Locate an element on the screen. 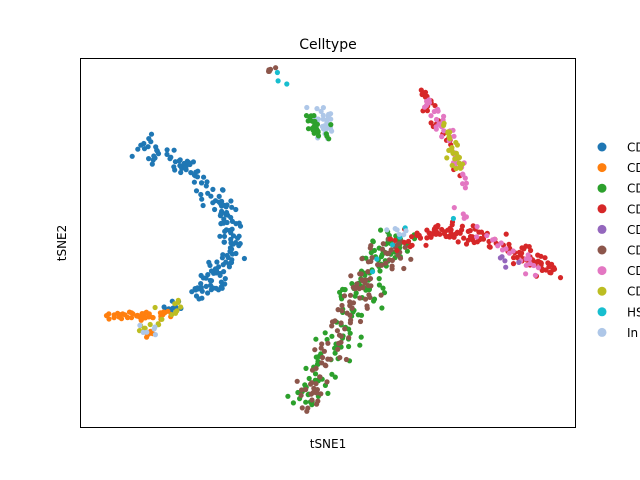  legend-label: In is located at coordinates (632, 333).